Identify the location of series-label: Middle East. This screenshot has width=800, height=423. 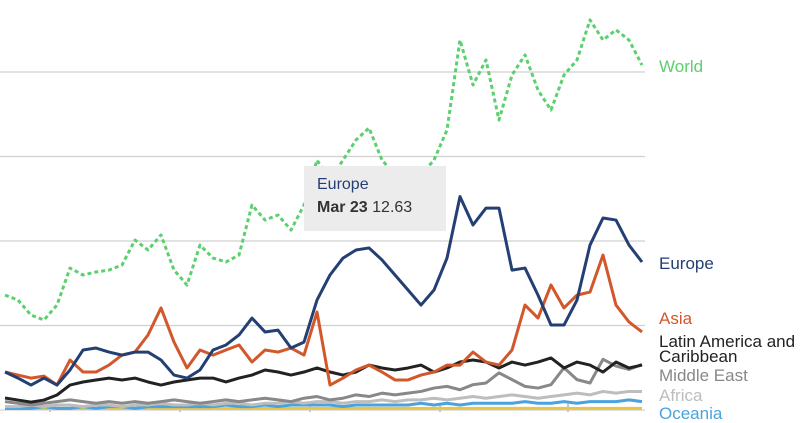
(703, 375).